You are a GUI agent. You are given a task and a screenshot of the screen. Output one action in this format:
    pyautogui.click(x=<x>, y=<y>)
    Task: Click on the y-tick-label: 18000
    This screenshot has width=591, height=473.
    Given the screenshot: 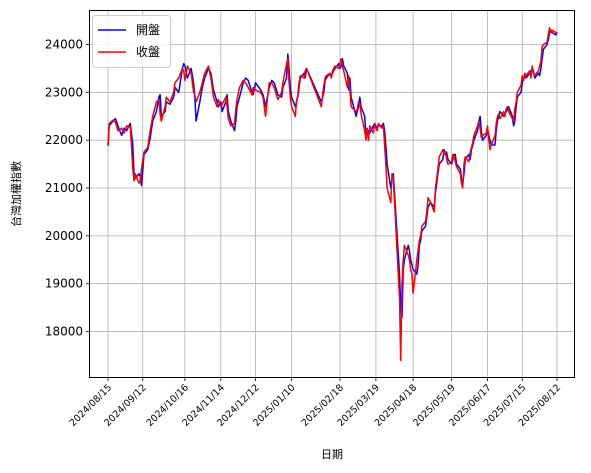 What is the action you would take?
    pyautogui.click(x=64, y=332)
    